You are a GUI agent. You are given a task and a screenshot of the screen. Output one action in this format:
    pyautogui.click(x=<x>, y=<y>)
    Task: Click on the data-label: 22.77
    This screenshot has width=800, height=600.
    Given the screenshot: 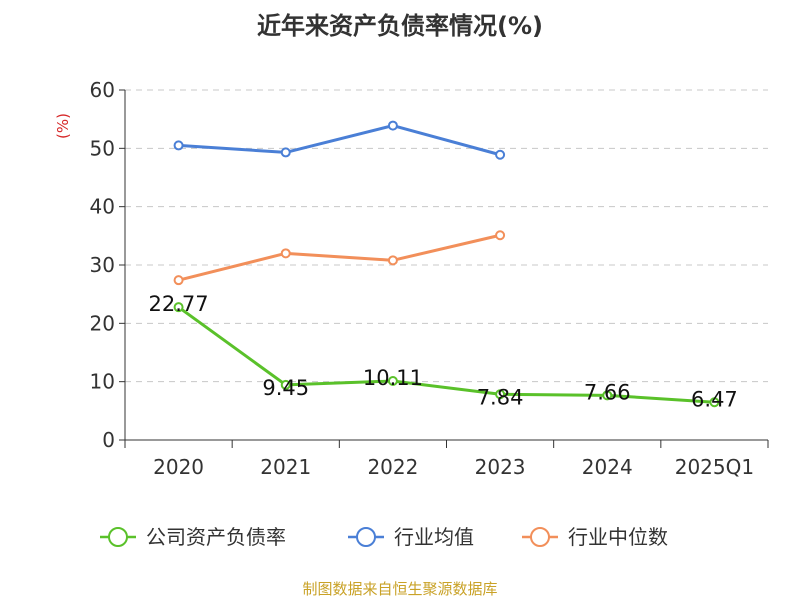 What is the action you would take?
    pyautogui.click(x=179, y=304)
    